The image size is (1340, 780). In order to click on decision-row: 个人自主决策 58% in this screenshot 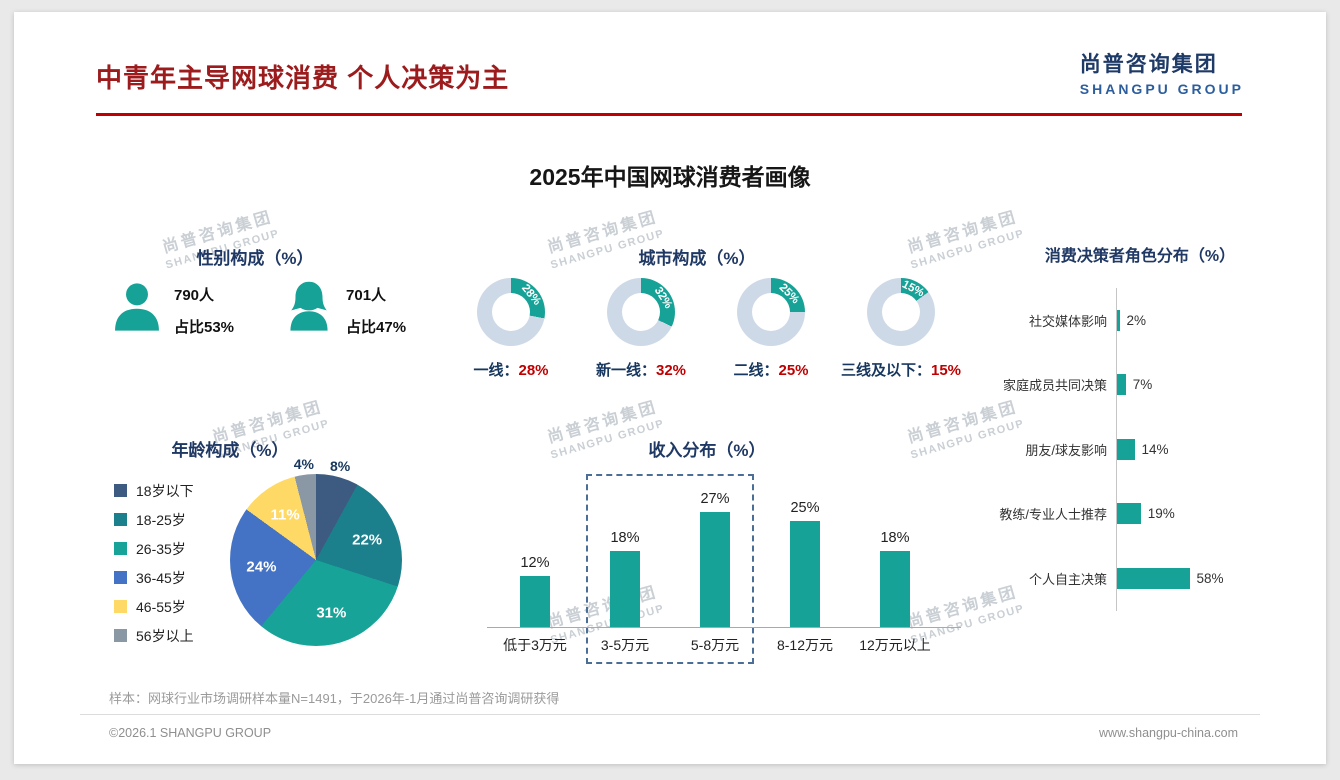, I will do `click(1146, 578)`.